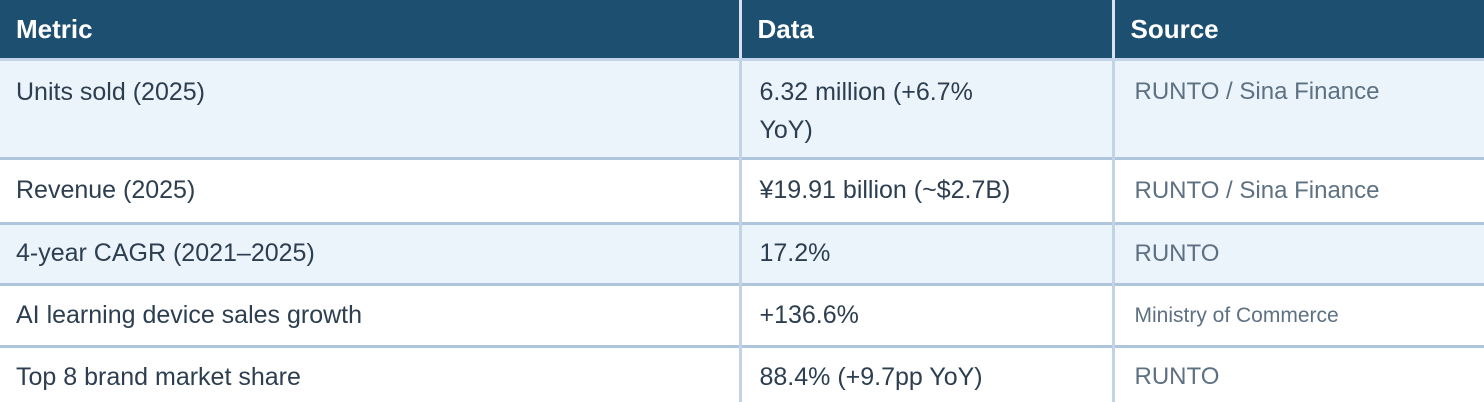  What do you see at coordinates (925, 109) in the screenshot?
I see `cell-data: 6.32 million (+6.7% YoY)` at bounding box center [925, 109].